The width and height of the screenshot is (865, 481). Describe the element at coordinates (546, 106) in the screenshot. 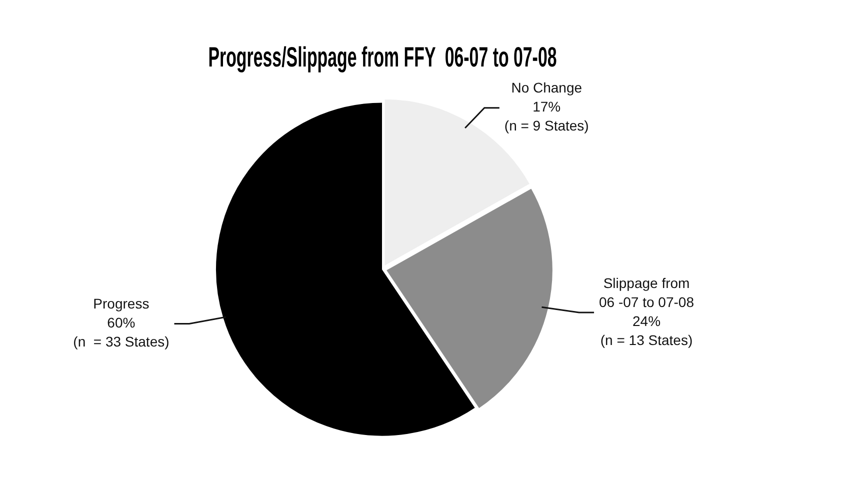

I see `data-label: 17%` at that location.